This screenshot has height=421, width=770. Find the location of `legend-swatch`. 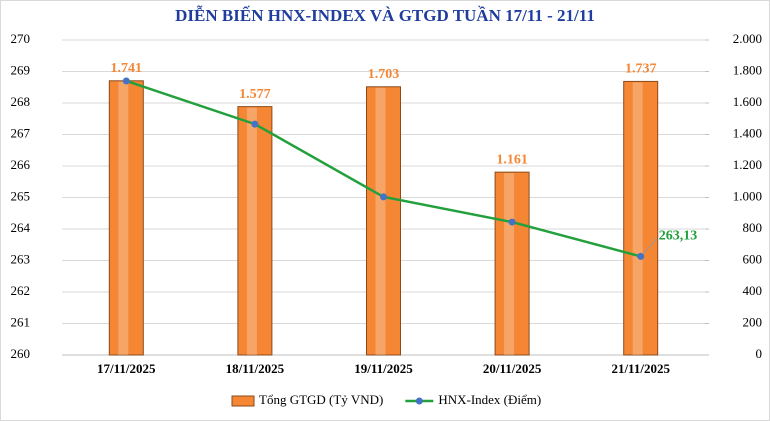

legend-swatch is located at coordinates (243, 401).